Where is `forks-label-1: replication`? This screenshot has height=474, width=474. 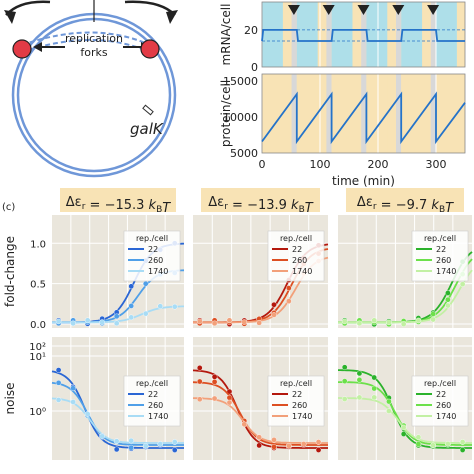 forks-label-1: replication is located at coordinates (94, 38).